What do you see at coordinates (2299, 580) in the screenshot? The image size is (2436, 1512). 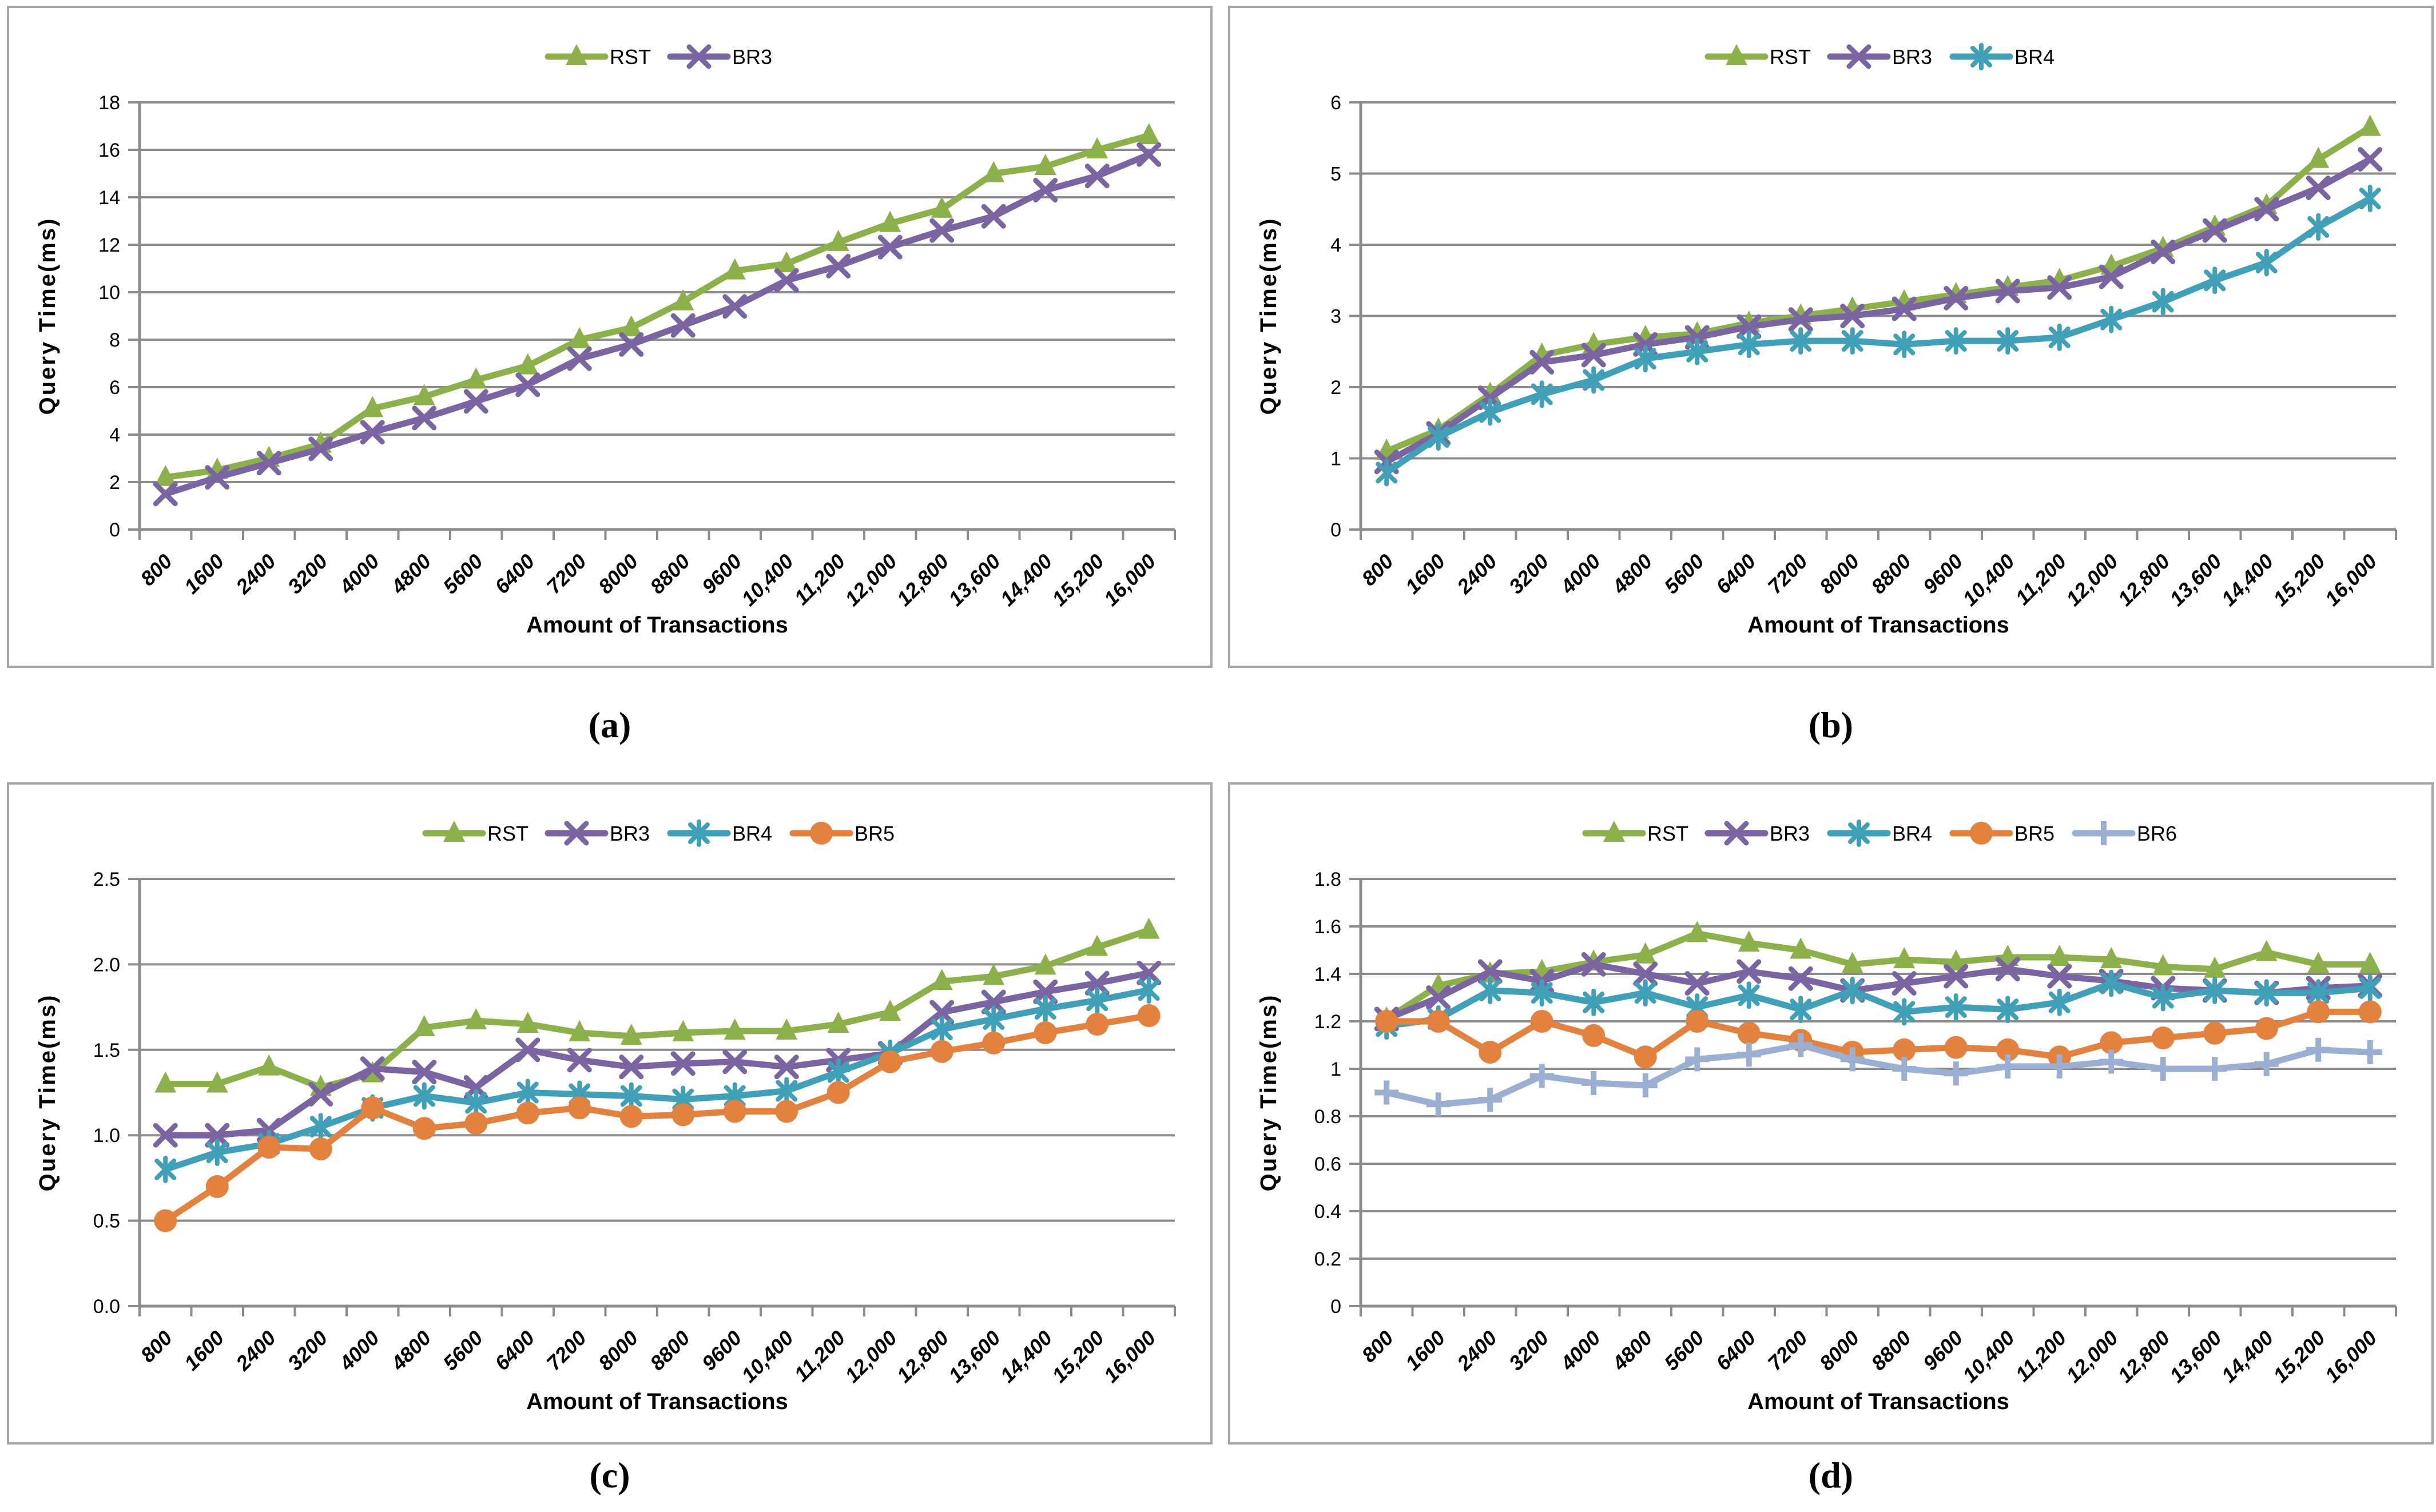 I see `x-tick-label: 15,200` at bounding box center [2299, 580].